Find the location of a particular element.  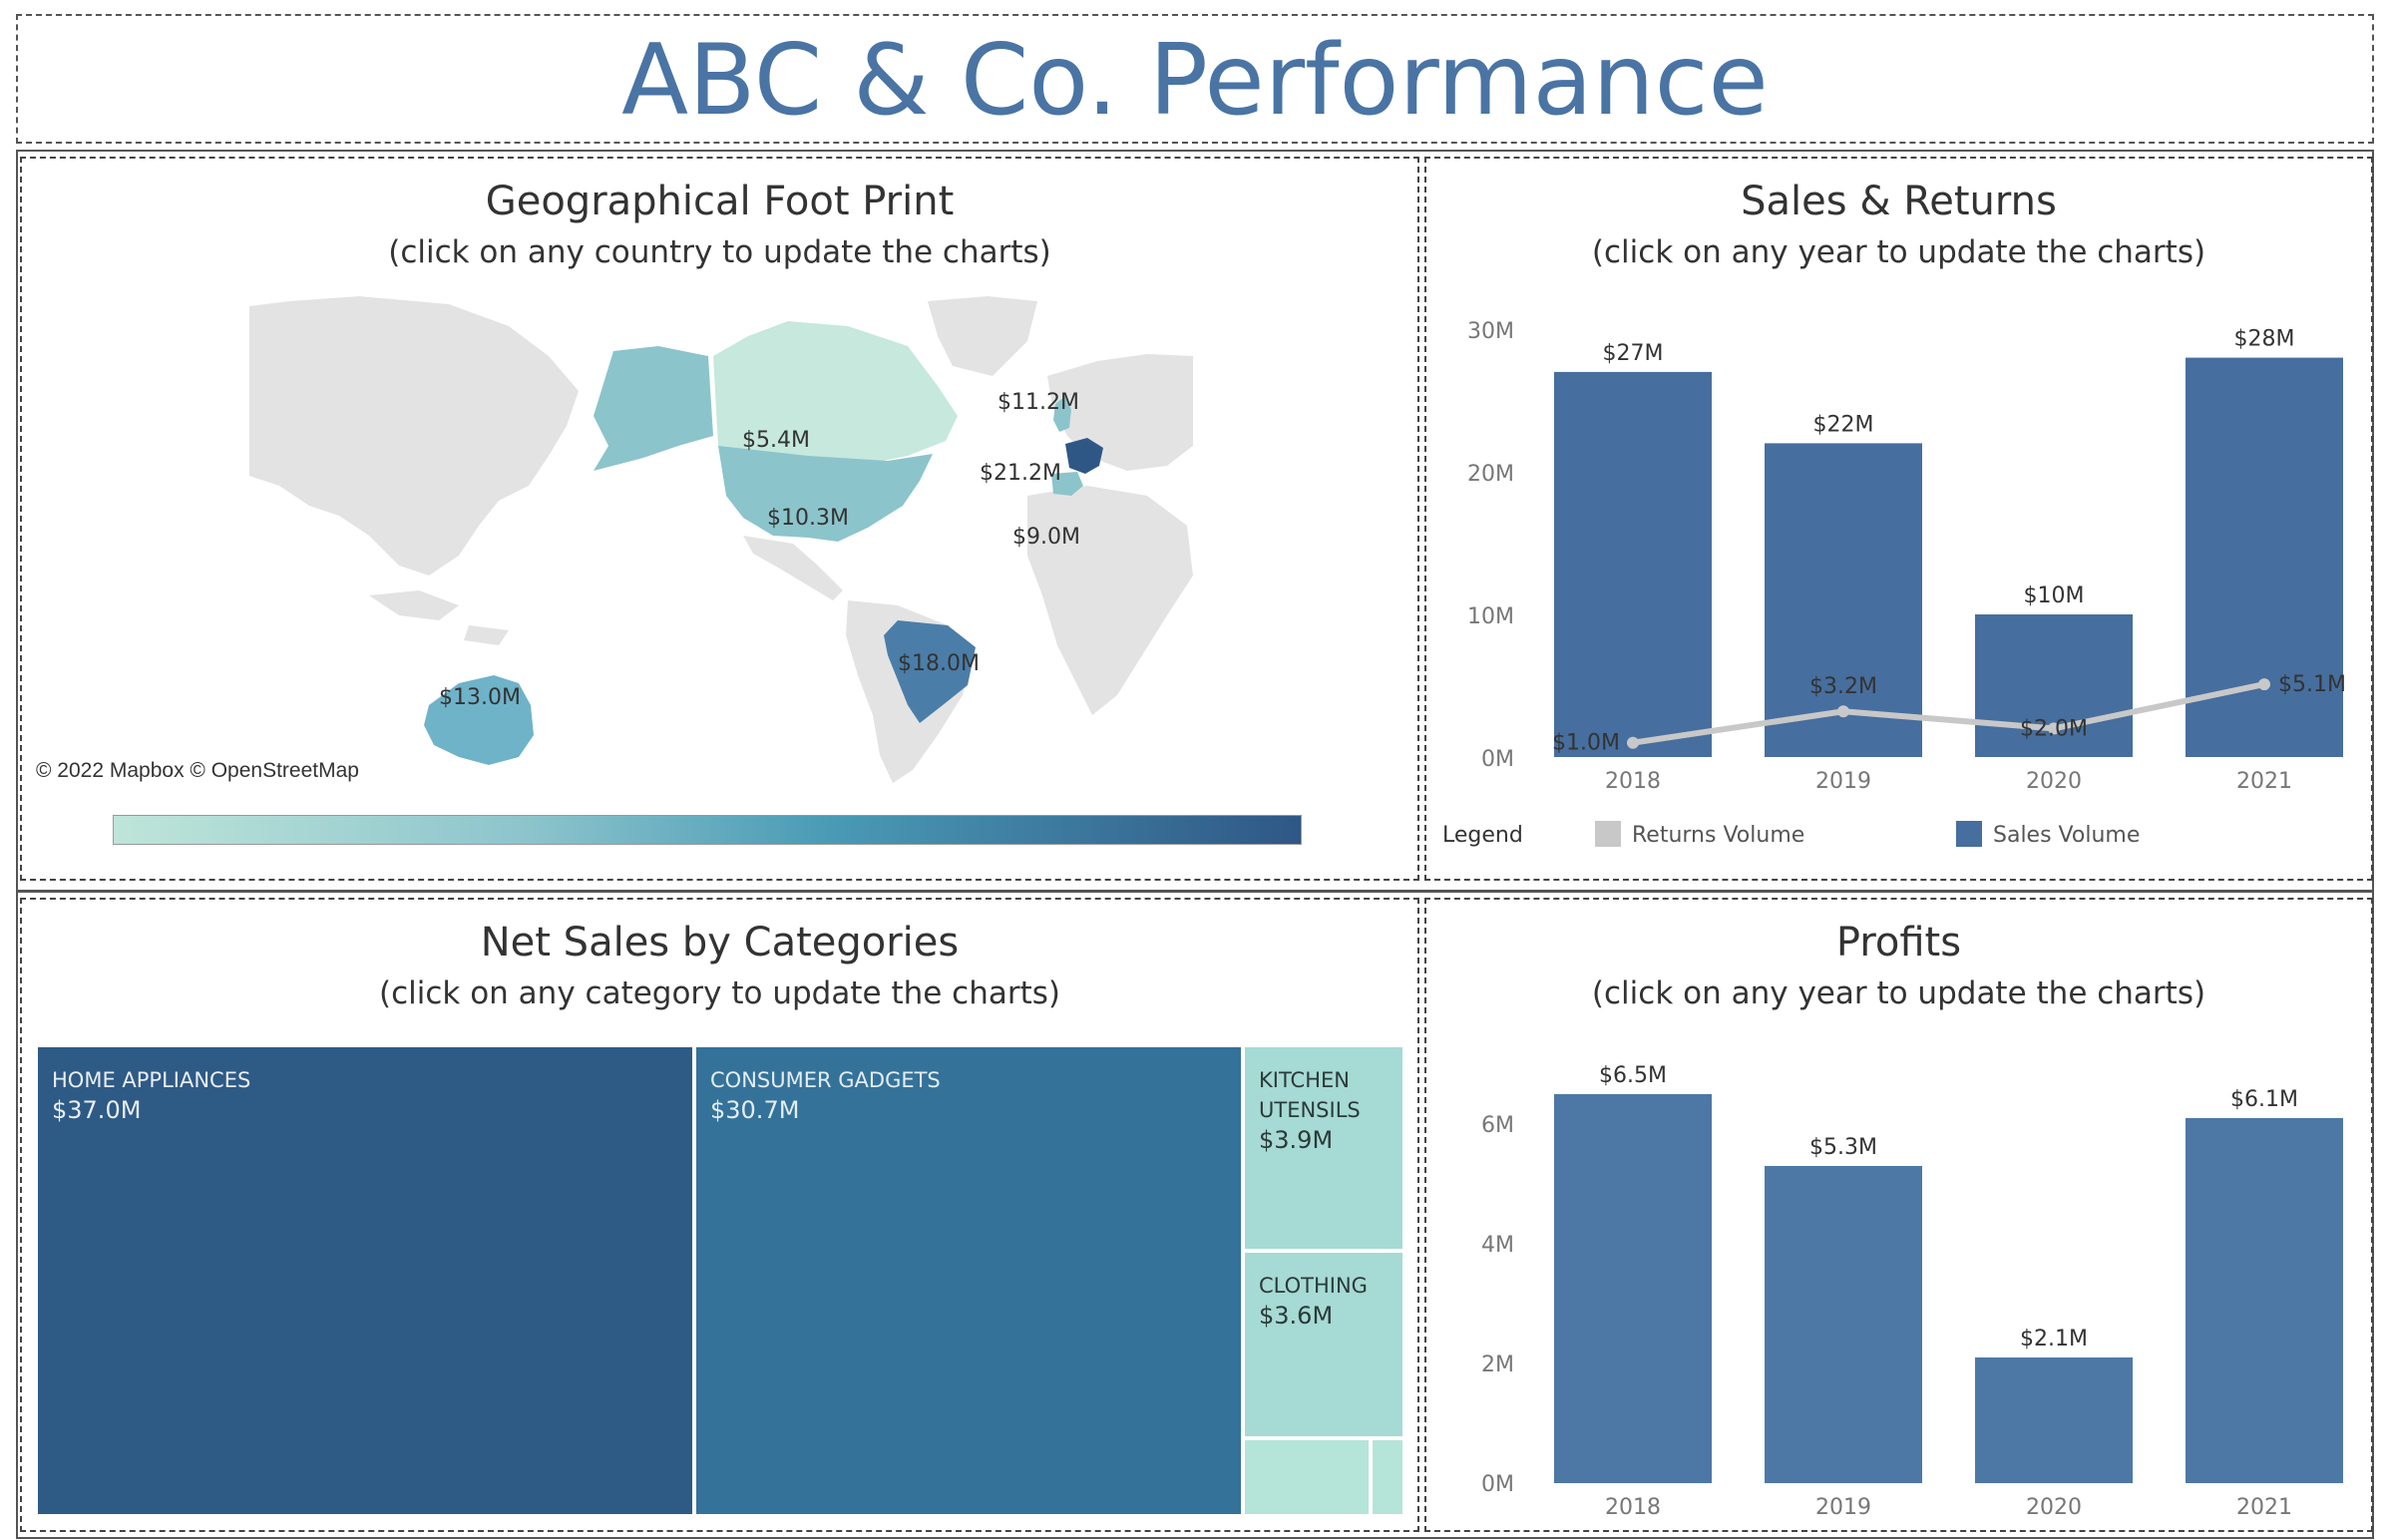

label-brazil: $18.0M is located at coordinates (939, 663).